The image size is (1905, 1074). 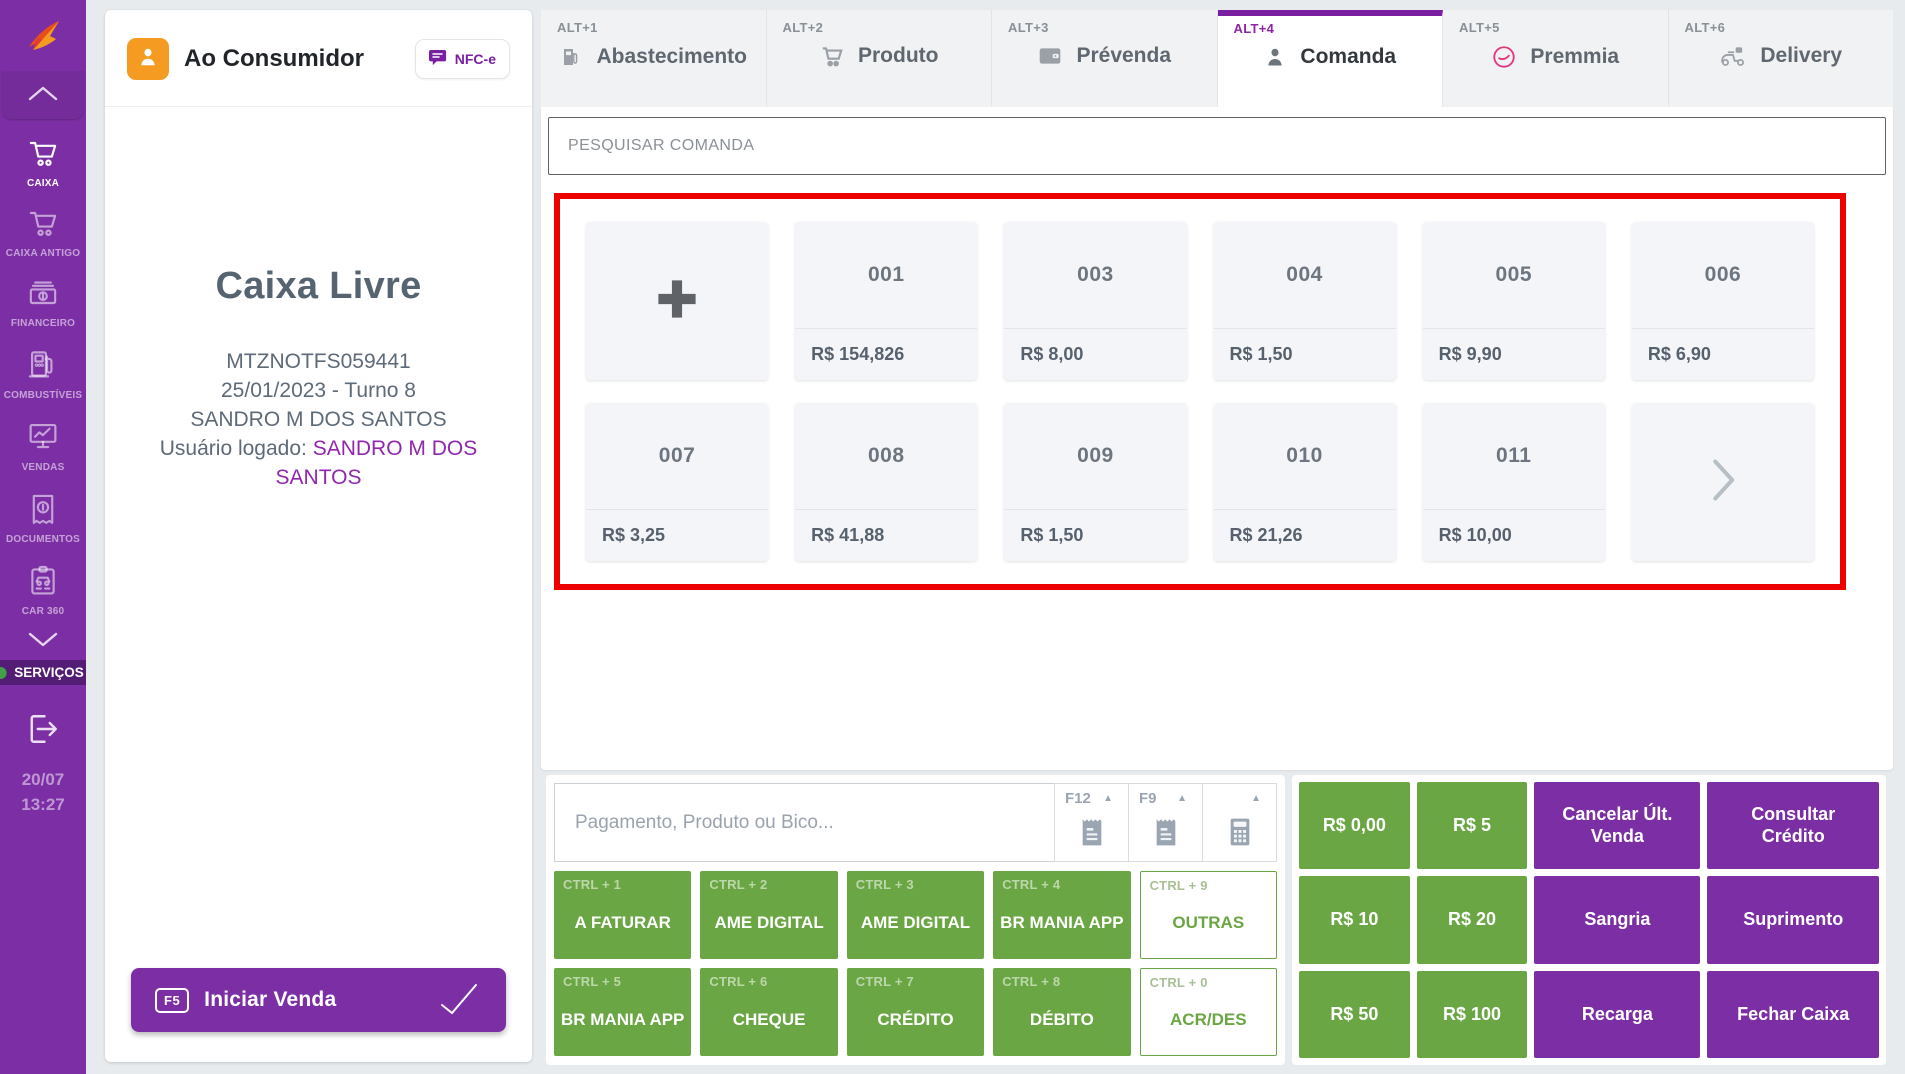 I want to click on sidebar-item-label: DOCUMENTOS, so click(x=43, y=539).